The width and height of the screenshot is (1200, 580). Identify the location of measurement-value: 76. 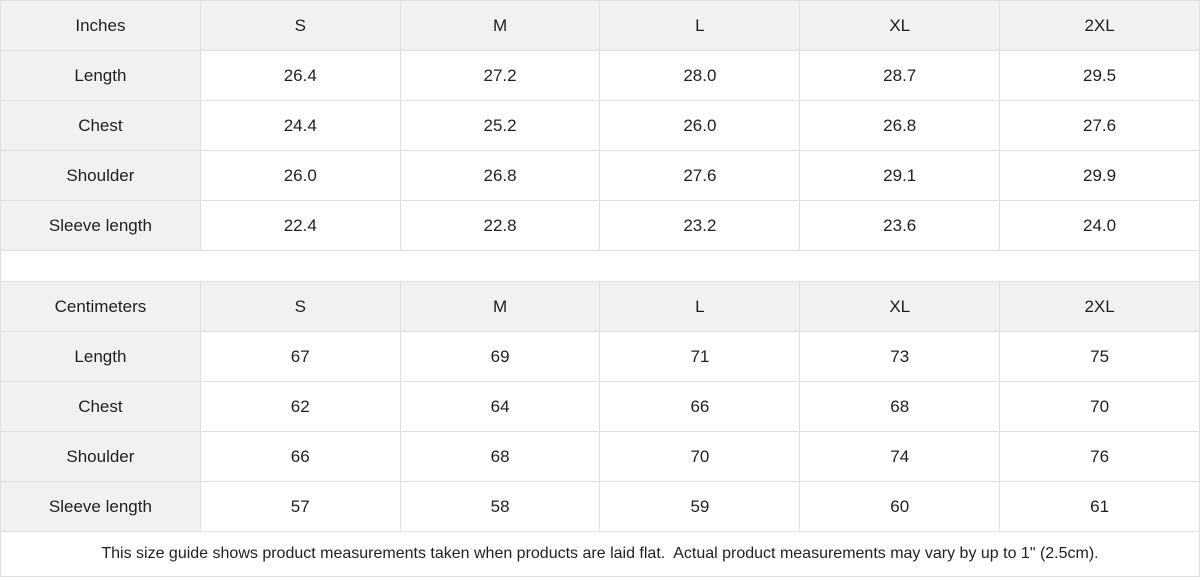
(1099, 456).